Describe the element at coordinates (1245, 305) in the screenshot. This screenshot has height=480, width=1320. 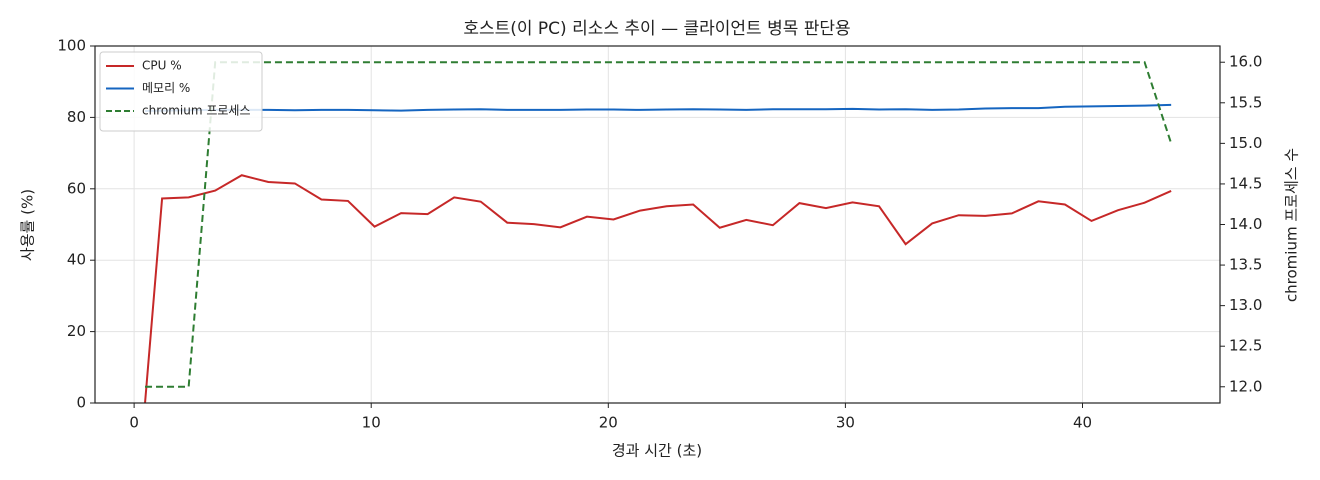
I see `y2-tick-label: 13.0` at that location.